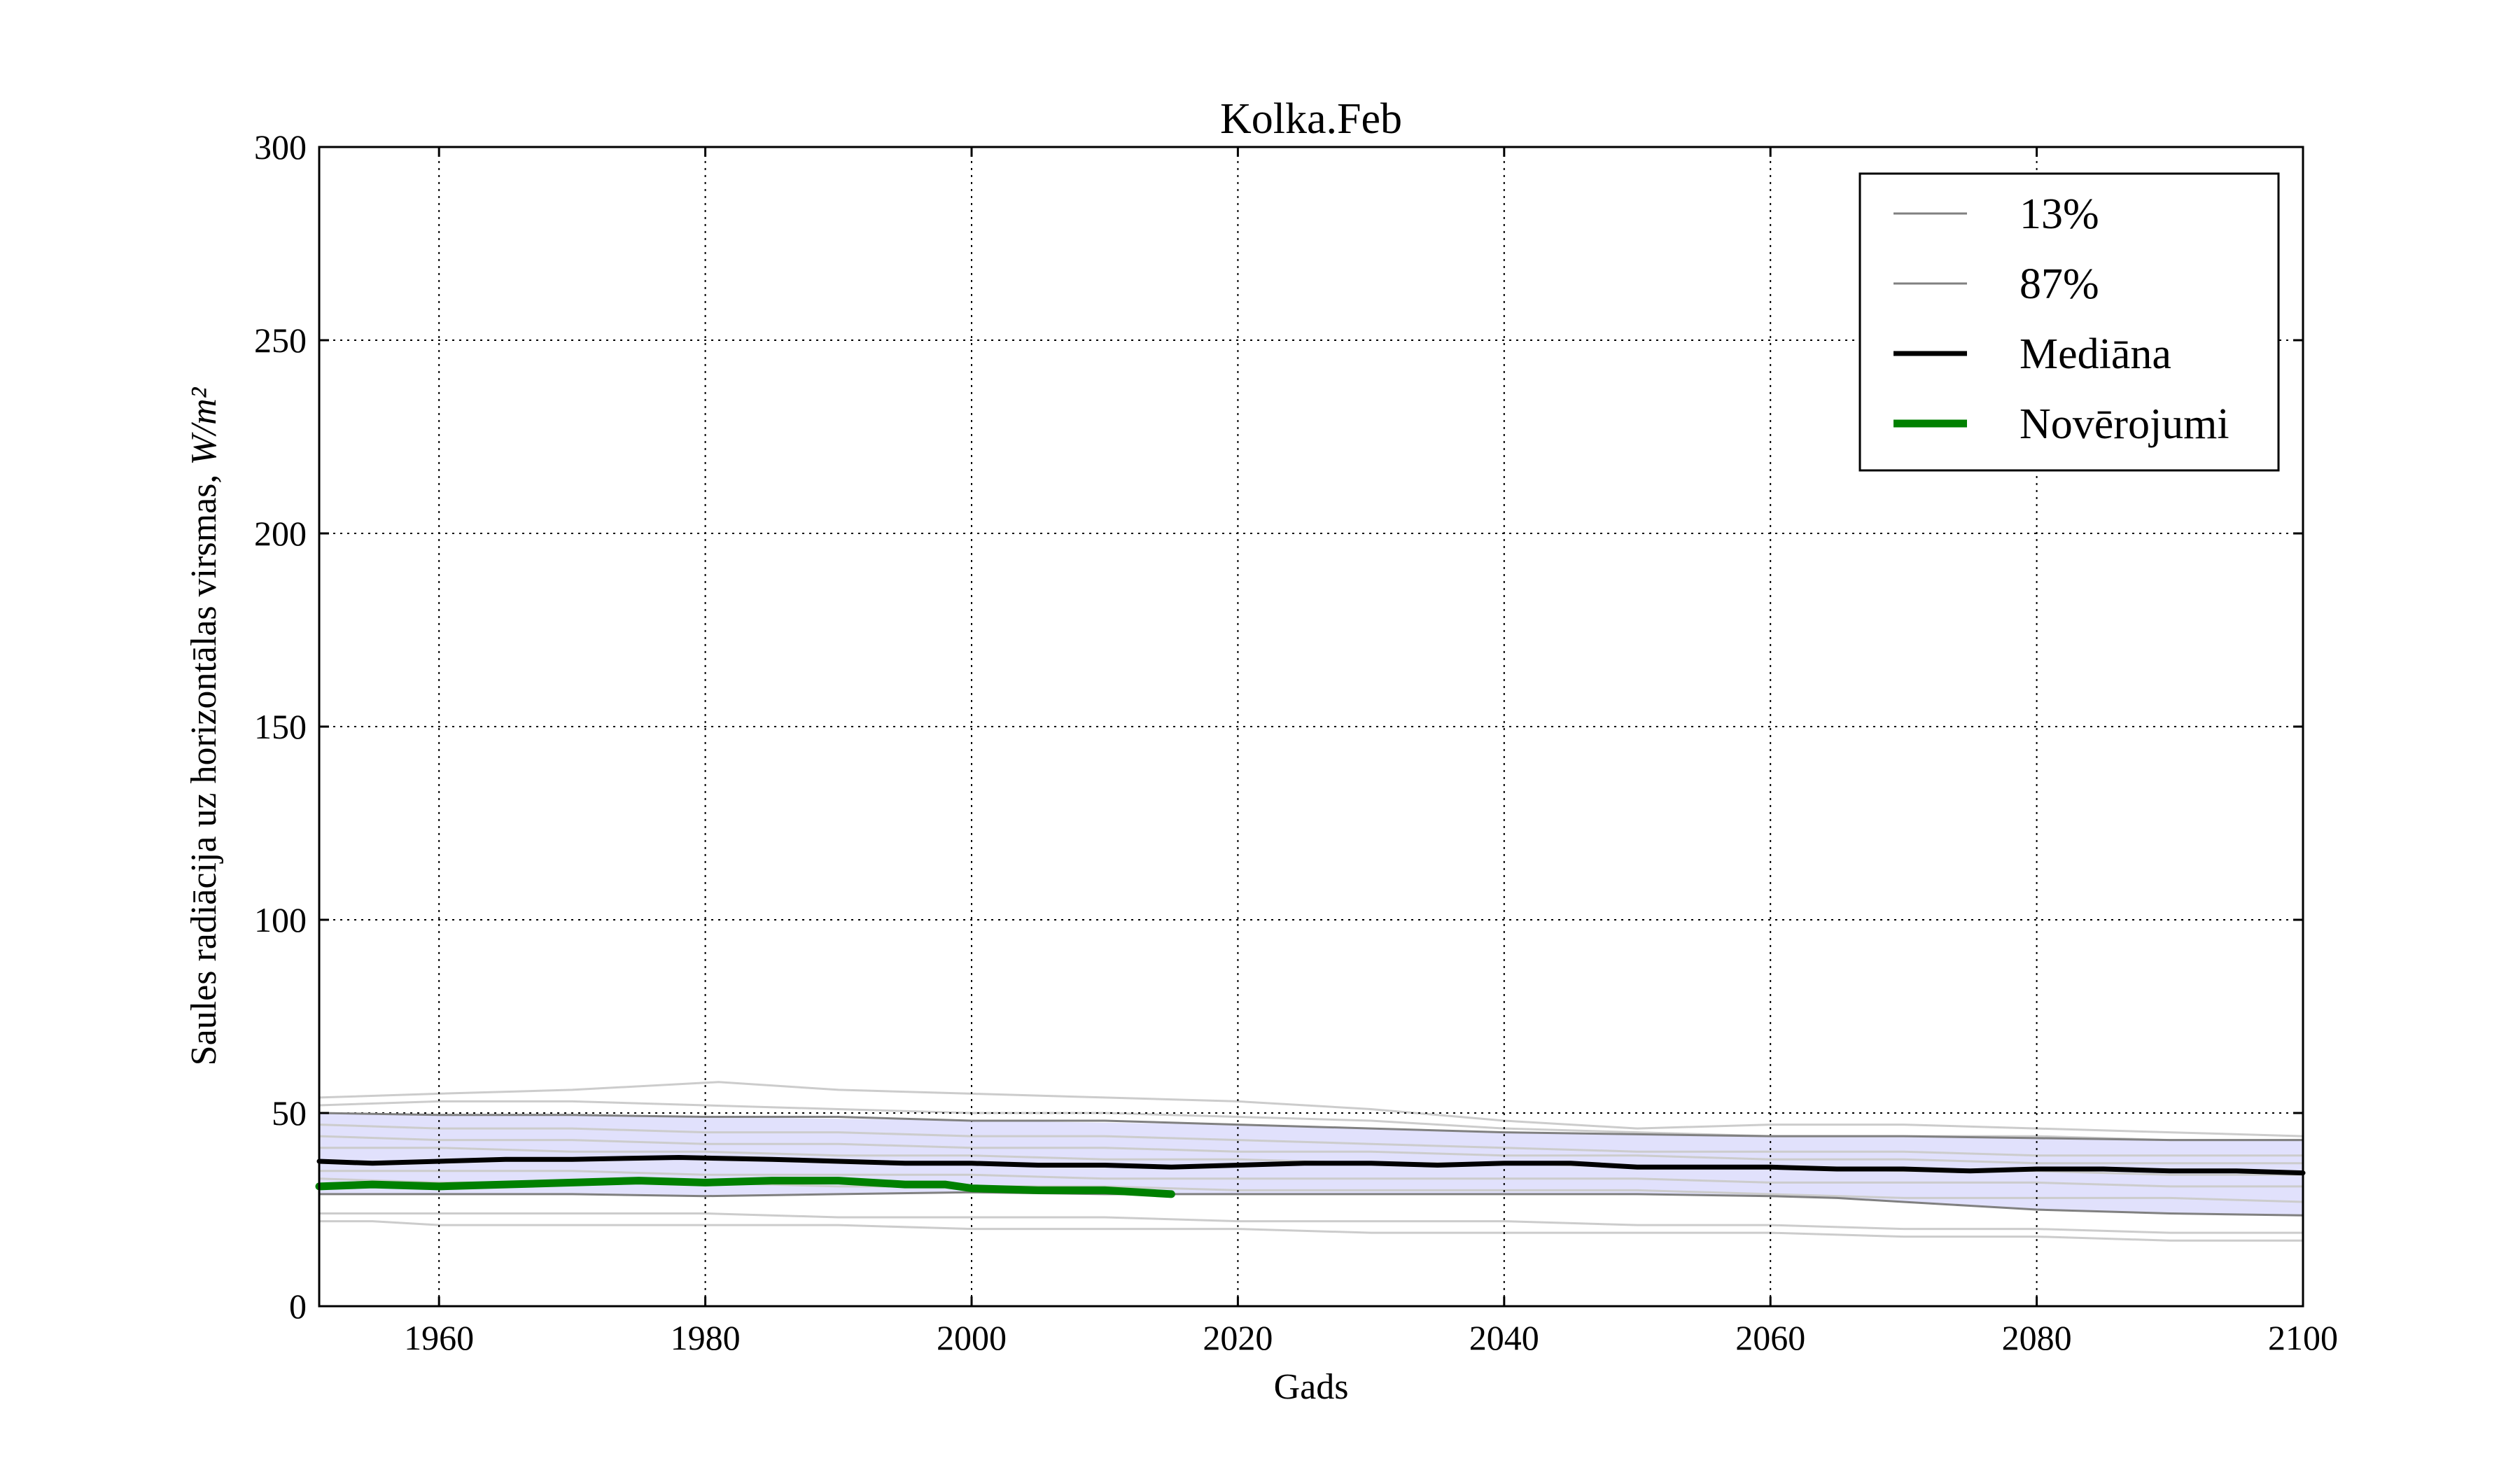 The width and height of the screenshot is (2520, 1470). Describe the element at coordinates (1504, 1337) in the screenshot. I see `x-tick-label: 2040` at that location.